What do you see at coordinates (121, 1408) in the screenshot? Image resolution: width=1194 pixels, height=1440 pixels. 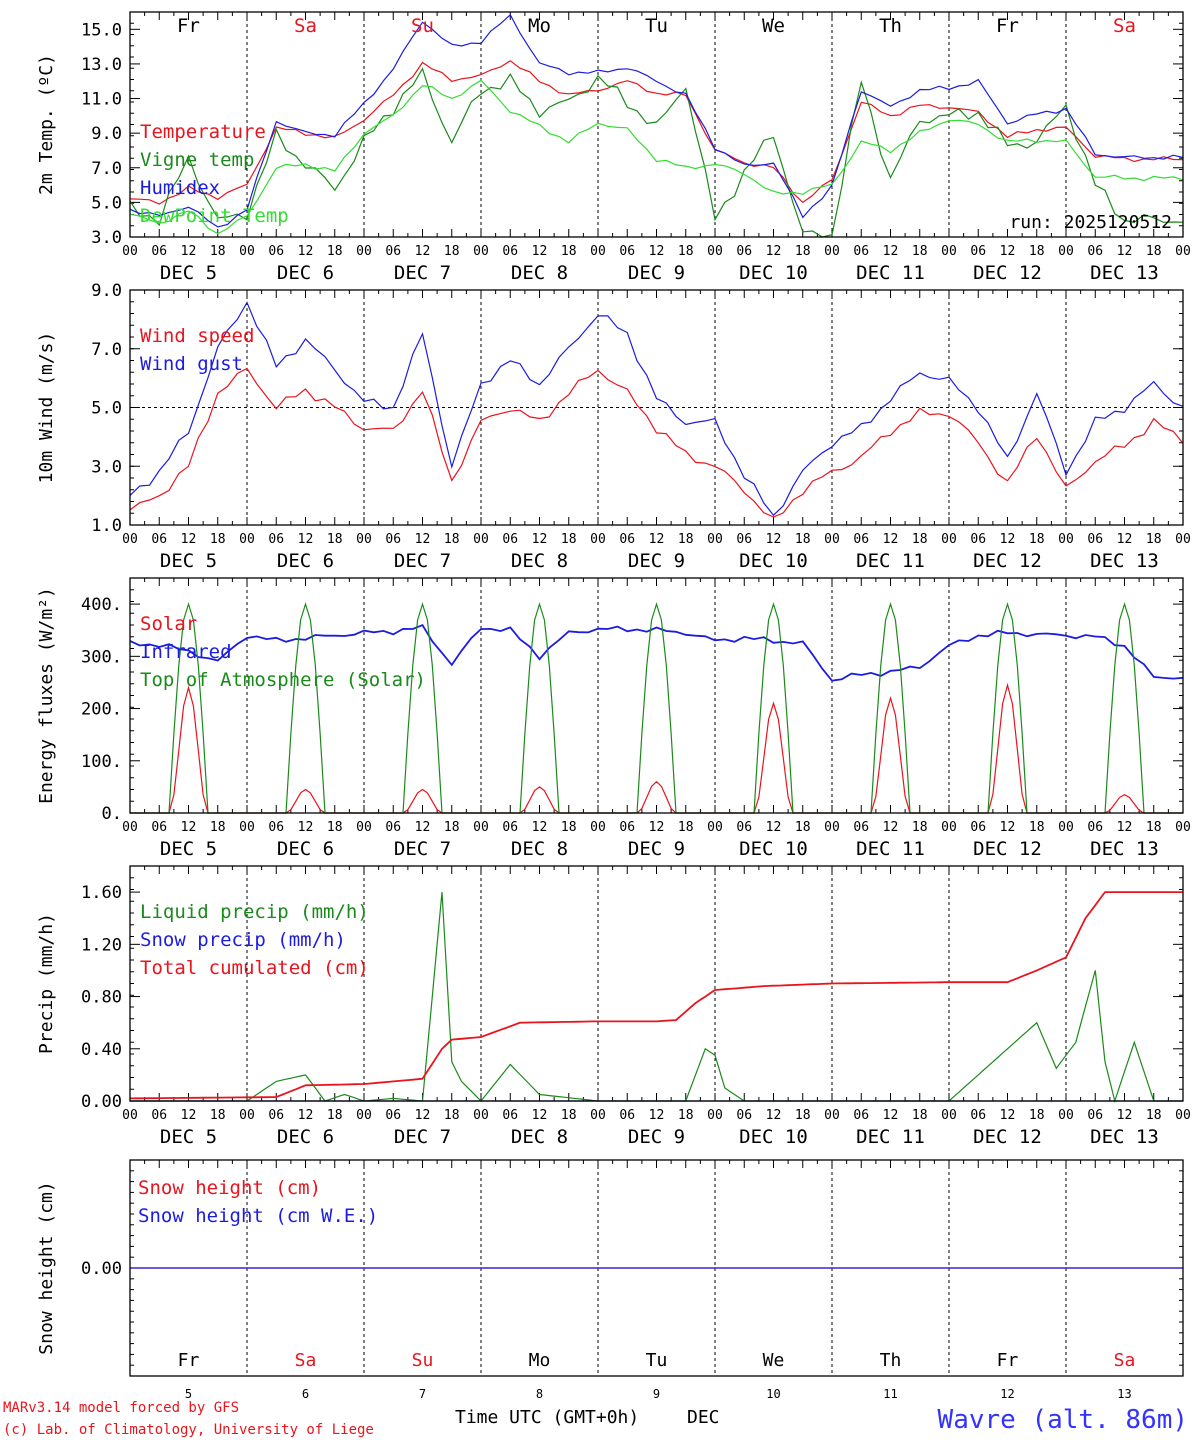 I see `model-credit: MARv3.14 model forced by GFS` at bounding box center [121, 1408].